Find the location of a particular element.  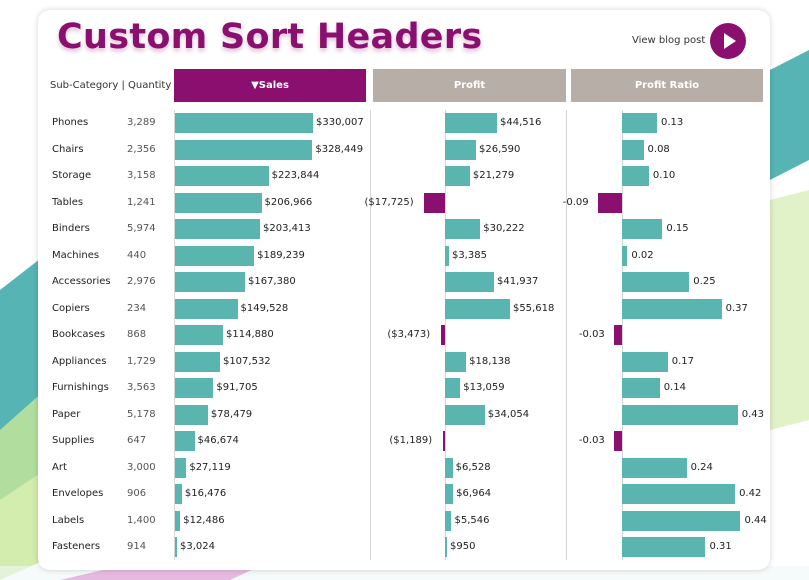

ratio-zero-line is located at coordinates (622, 335).